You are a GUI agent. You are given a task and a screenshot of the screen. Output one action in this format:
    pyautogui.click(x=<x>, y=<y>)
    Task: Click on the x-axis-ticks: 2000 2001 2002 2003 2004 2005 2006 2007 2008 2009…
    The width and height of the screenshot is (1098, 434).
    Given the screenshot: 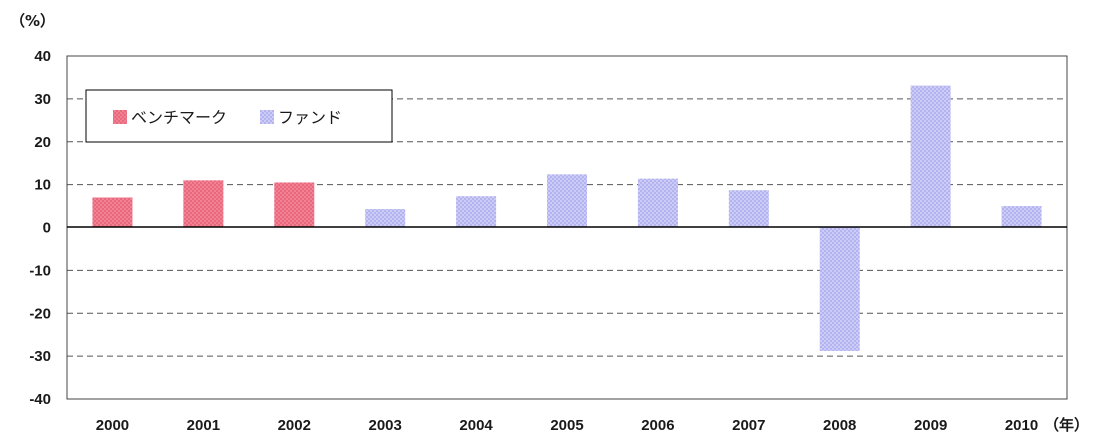 What is the action you would take?
    pyautogui.click(x=567, y=425)
    